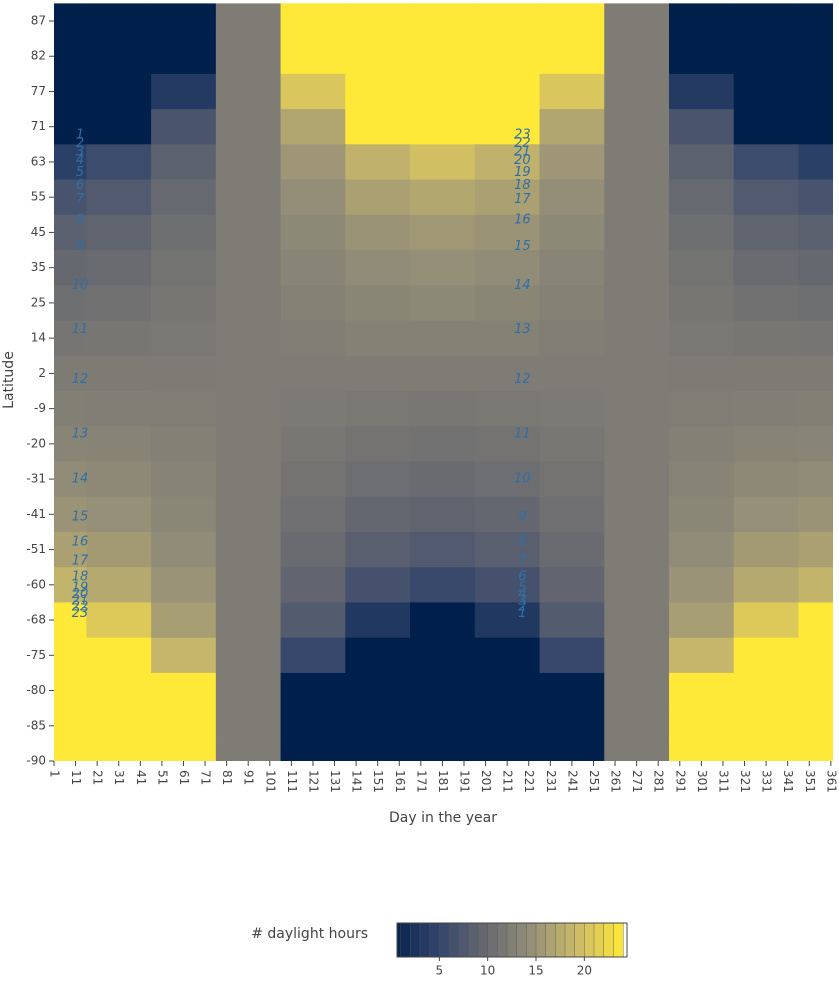 This screenshot has width=839, height=988. What do you see at coordinates (80, 479) in the screenshot?
I see `contour-label: 14` at bounding box center [80, 479].